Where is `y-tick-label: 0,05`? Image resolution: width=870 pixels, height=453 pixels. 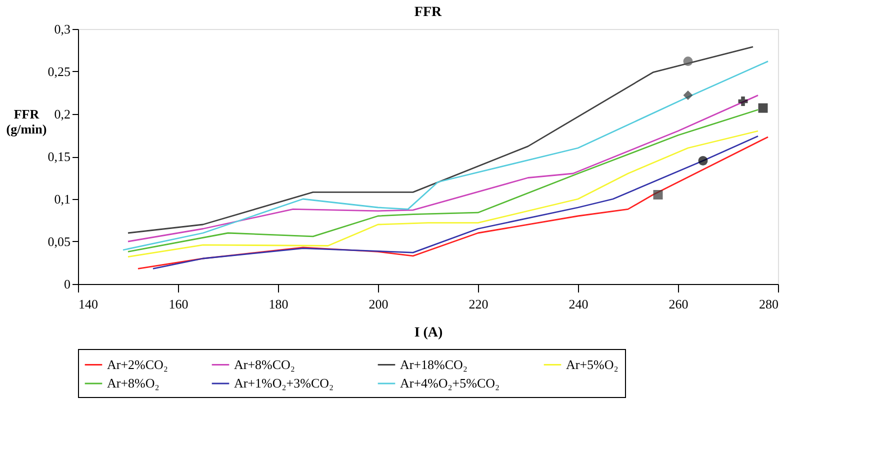
y-tick-label: 0,05 is located at coordinates (59, 241).